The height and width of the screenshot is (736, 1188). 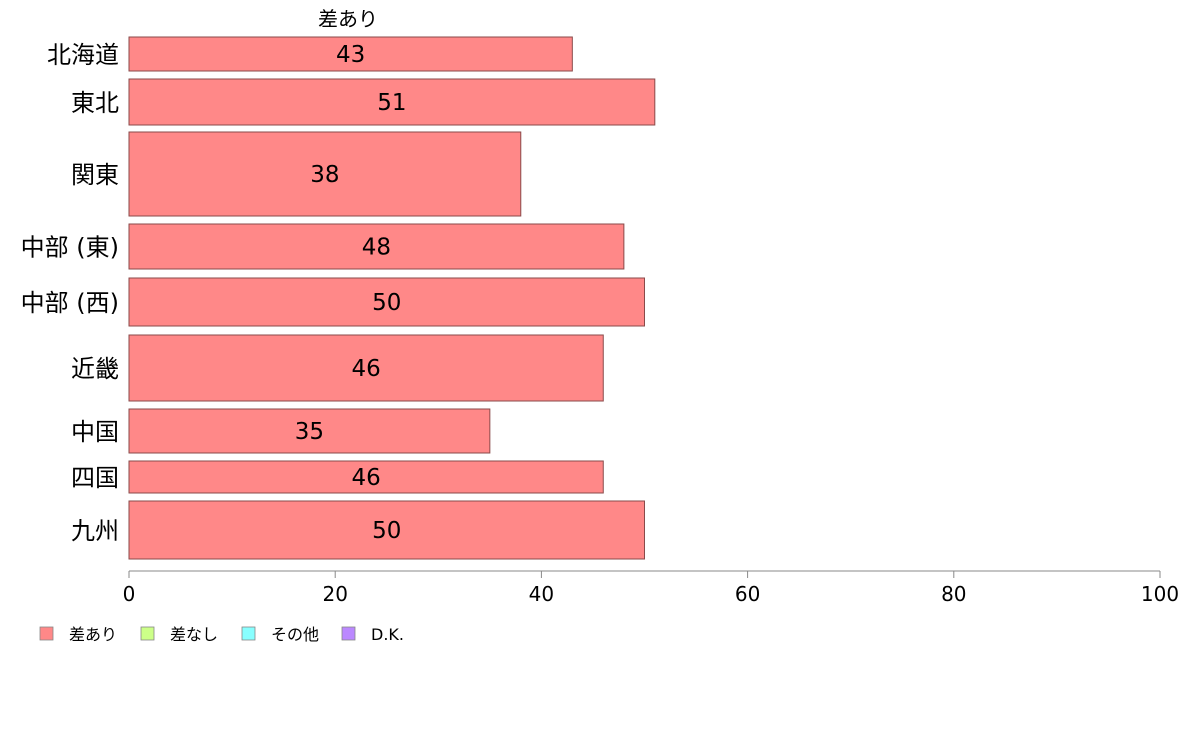 What do you see at coordinates (95, 432) in the screenshot?
I see `category-label-6: 中国` at bounding box center [95, 432].